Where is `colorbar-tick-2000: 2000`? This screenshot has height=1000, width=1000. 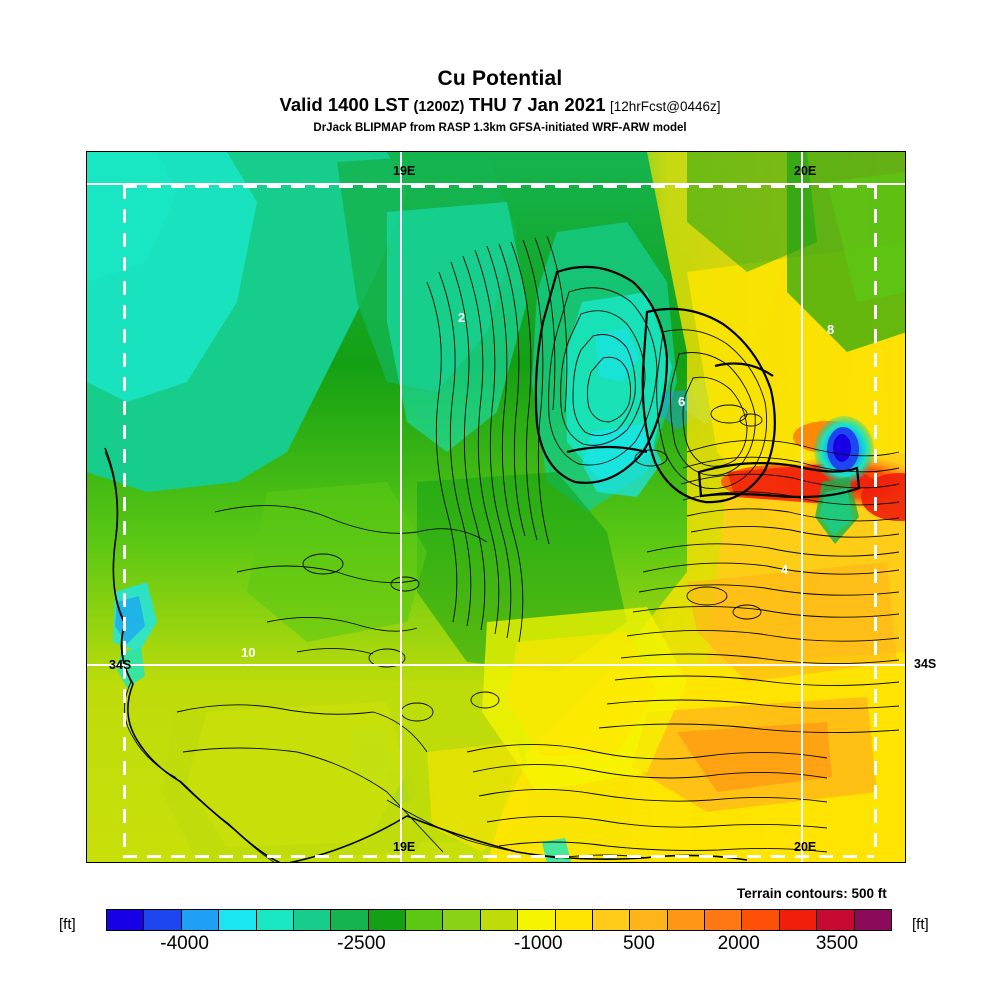
colorbar-tick-2000: 2000 is located at coordinates (738, 943).